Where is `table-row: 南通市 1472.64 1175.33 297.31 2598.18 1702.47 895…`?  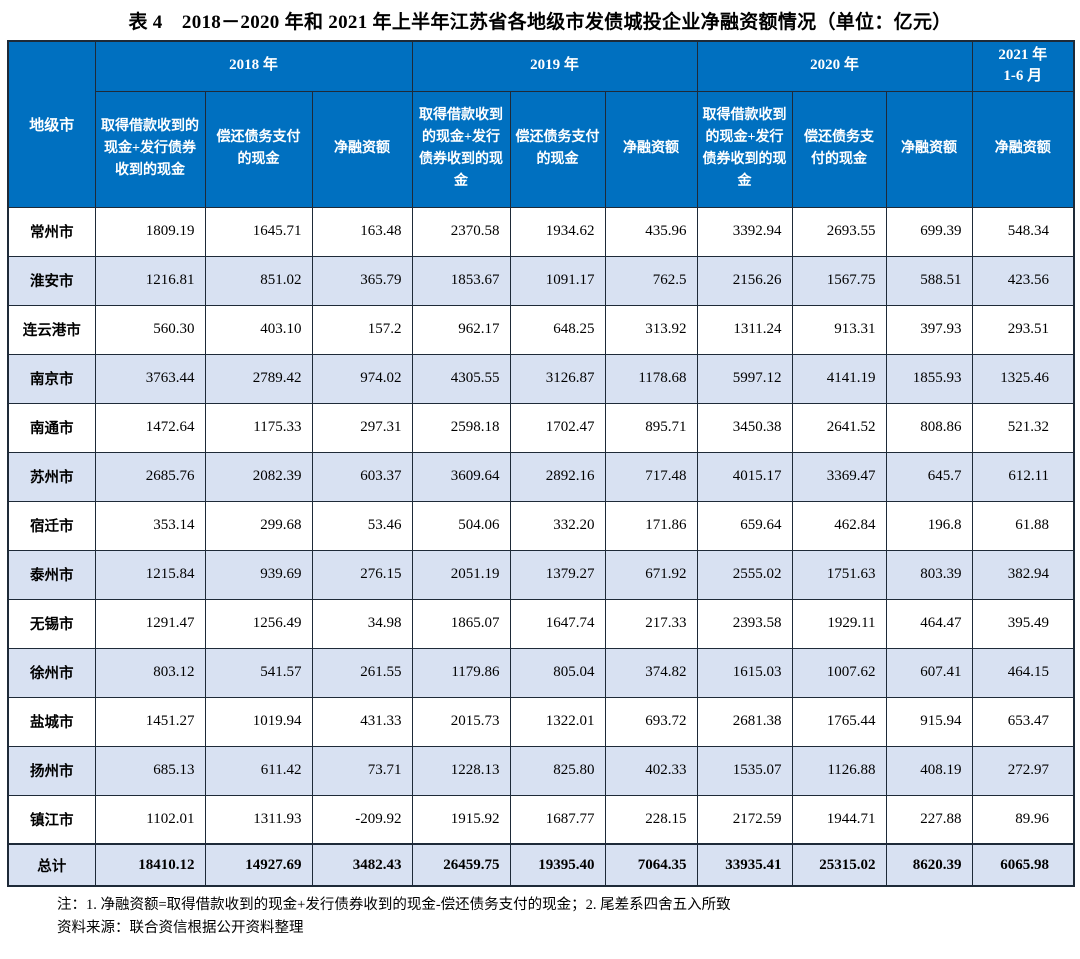
table-row: 南通市 1472.64 1175.33 297.31 2598.18 1702.47 895… is located at coordinates (541, 427).